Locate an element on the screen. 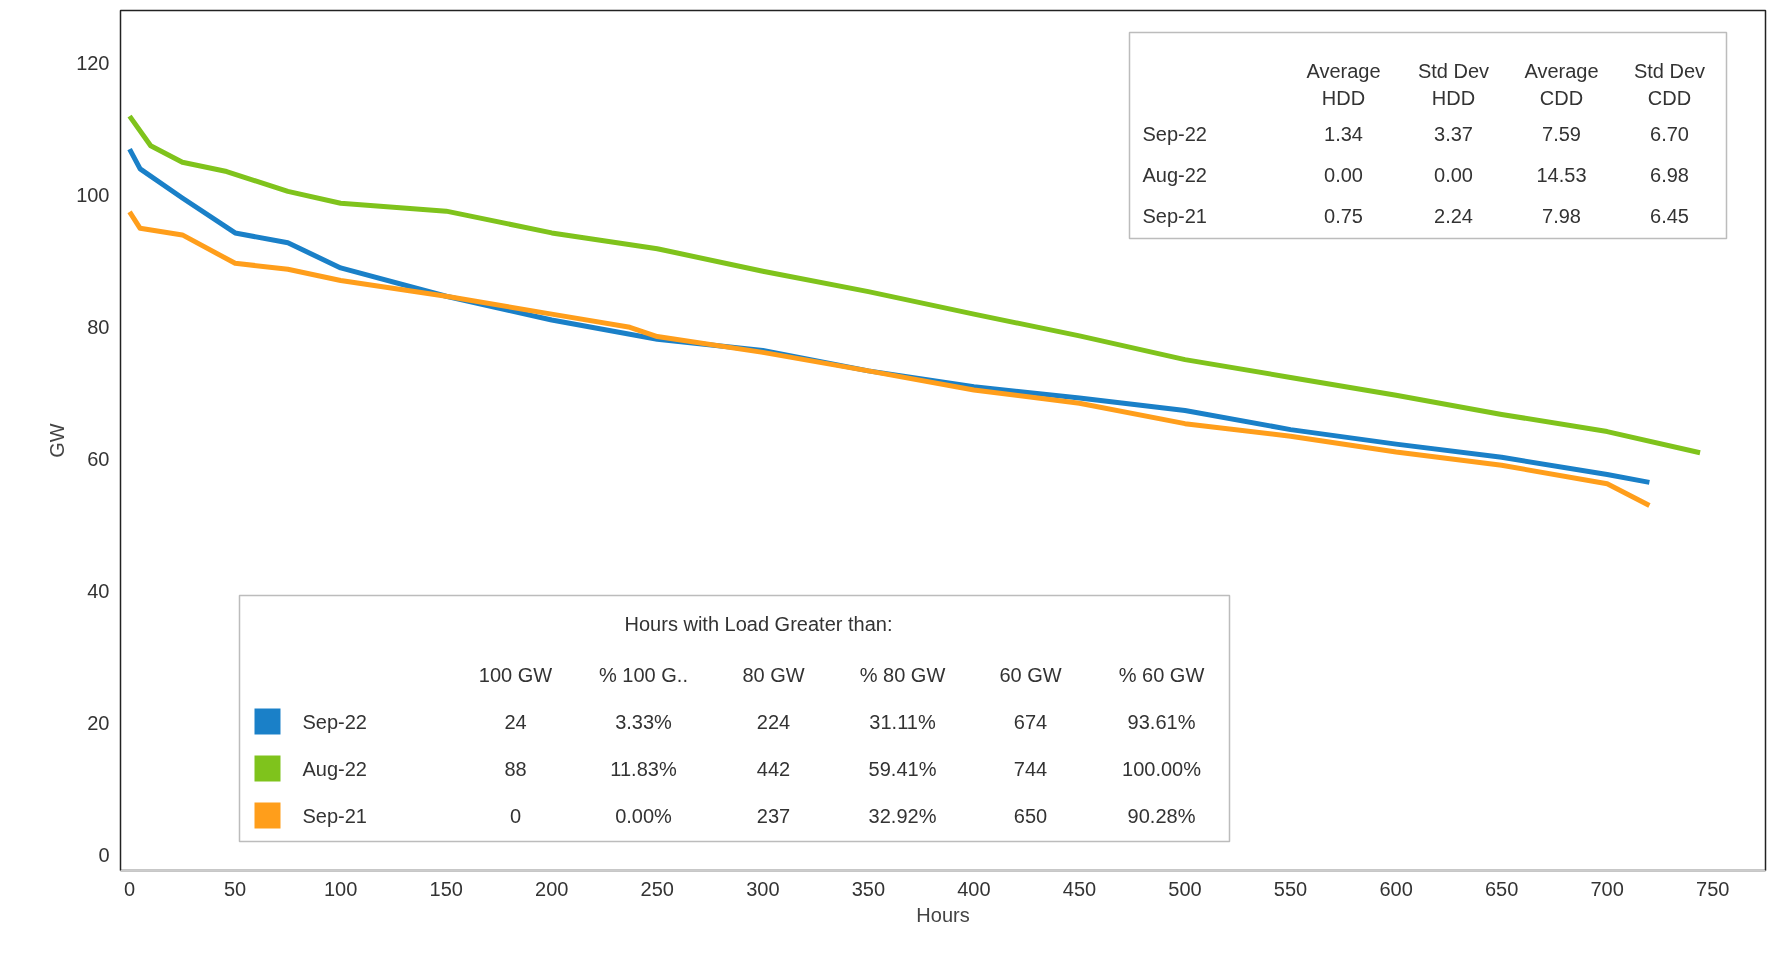  annotation: % 100 G.. is located at coordinates (643, 674).